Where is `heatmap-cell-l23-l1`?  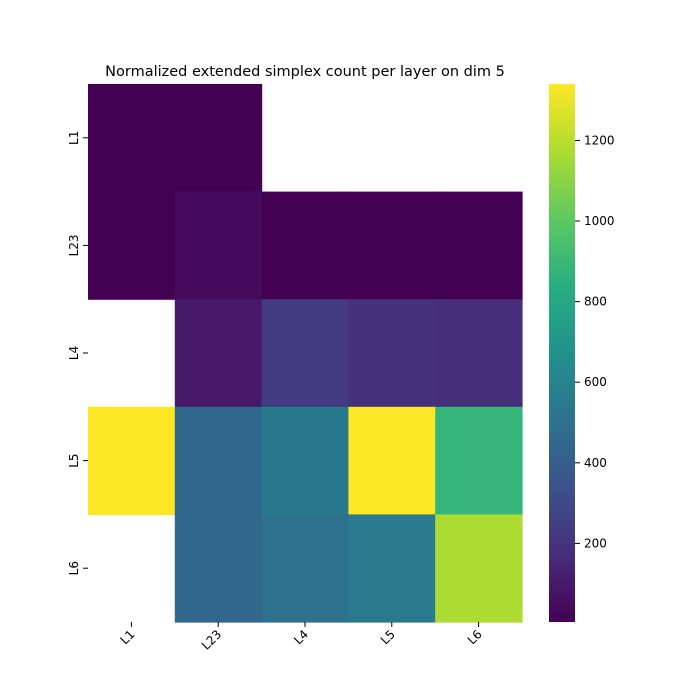
heatmap-cell-l23-l1 is located at coordinates (132, 245).